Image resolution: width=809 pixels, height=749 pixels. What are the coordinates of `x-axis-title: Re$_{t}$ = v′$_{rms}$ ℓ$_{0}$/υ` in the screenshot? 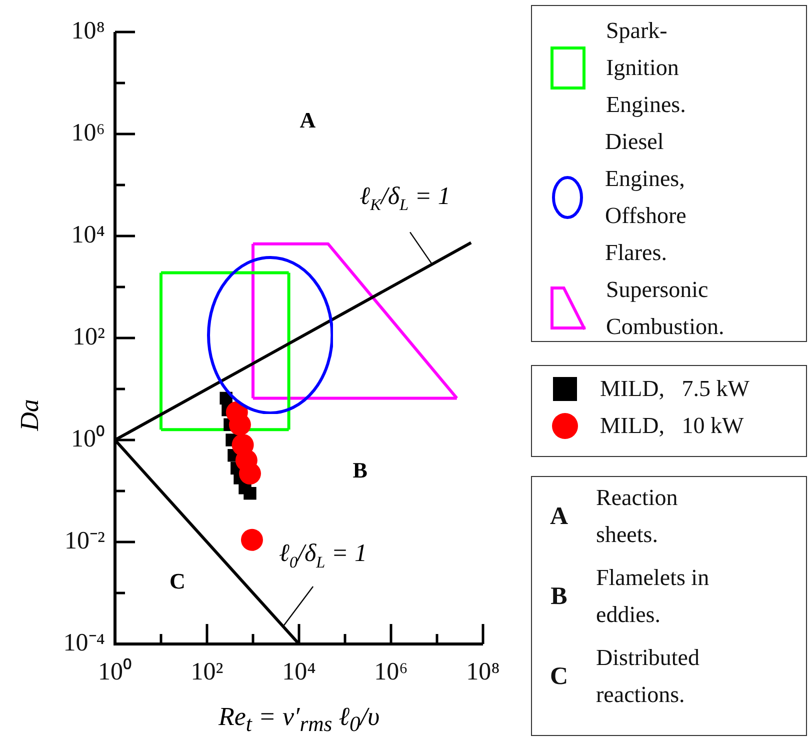 It's located at (299, 720).